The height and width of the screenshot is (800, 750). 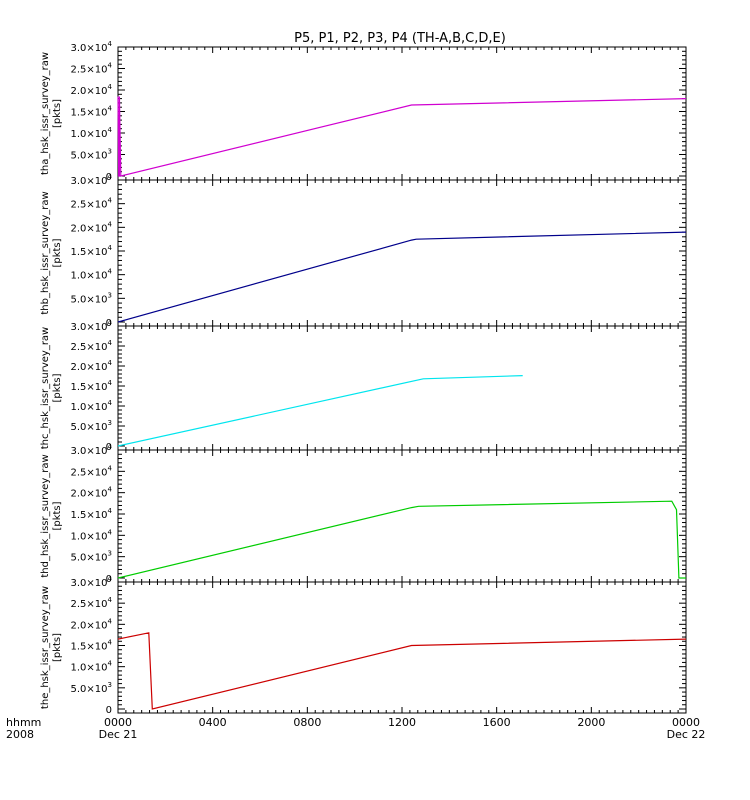 I want to click on time-tick-date: Dec 22, so click(x=686, y=734).